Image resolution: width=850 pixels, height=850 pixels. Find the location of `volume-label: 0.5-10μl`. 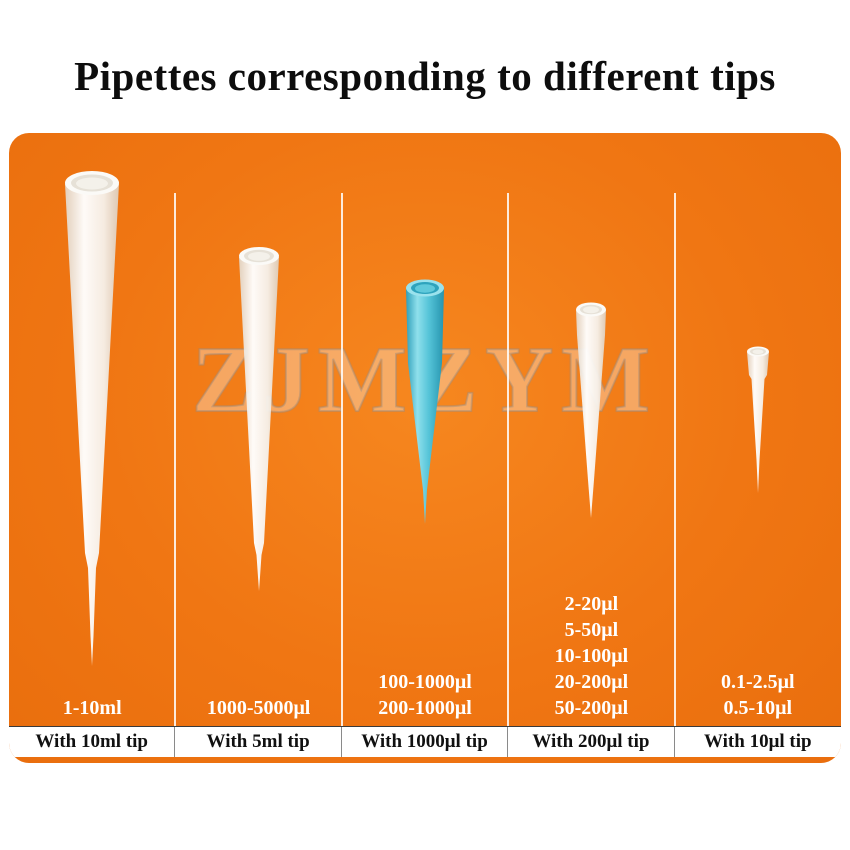

volume-label: 0.5-10μl is located at coordinates (758, 708).